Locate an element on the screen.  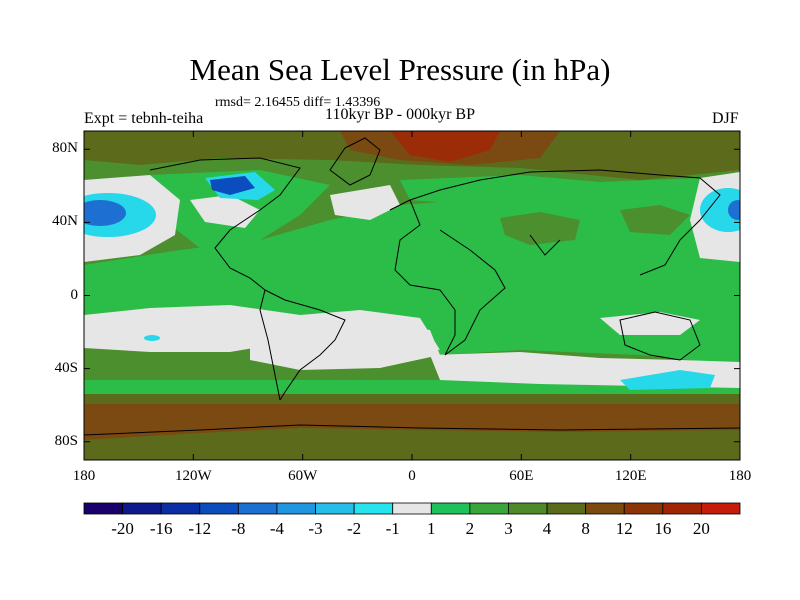
field-fill-south-grey-west is located at coordinates (262, 328).